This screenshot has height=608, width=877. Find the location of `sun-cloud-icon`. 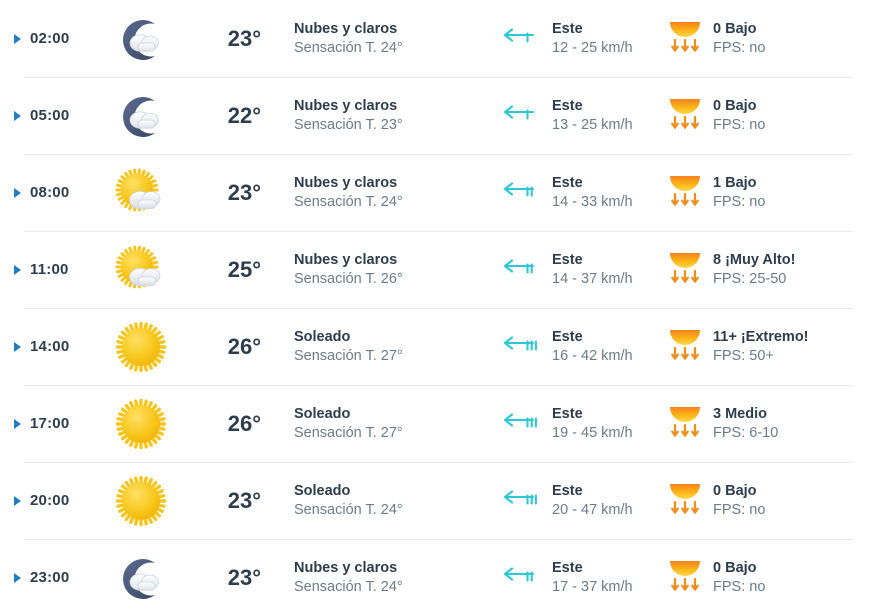

sun-cloud-icon is located at coordinates (141, 270).